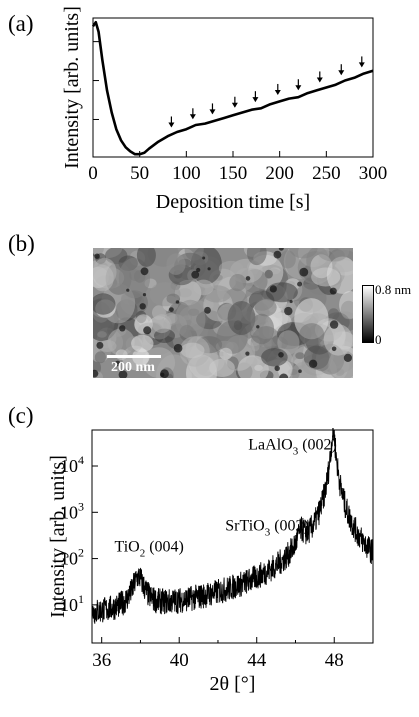 Image resolution: width=419 pixels, height=717 pixels. I want to click on peak-label: TiO2 (004), so click(149, 549).